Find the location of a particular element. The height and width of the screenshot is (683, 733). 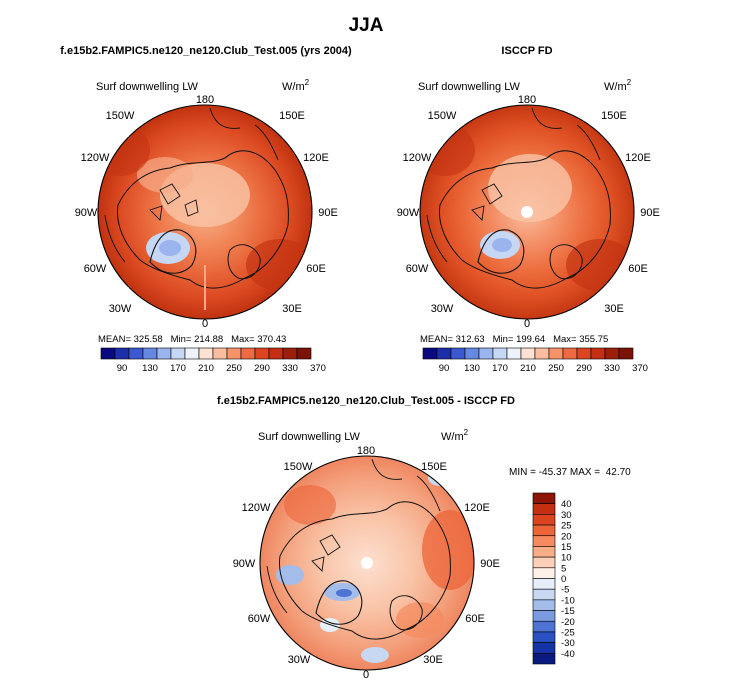

diff-colorbar-tick-label: -15 is located at coordinates (568, 611).